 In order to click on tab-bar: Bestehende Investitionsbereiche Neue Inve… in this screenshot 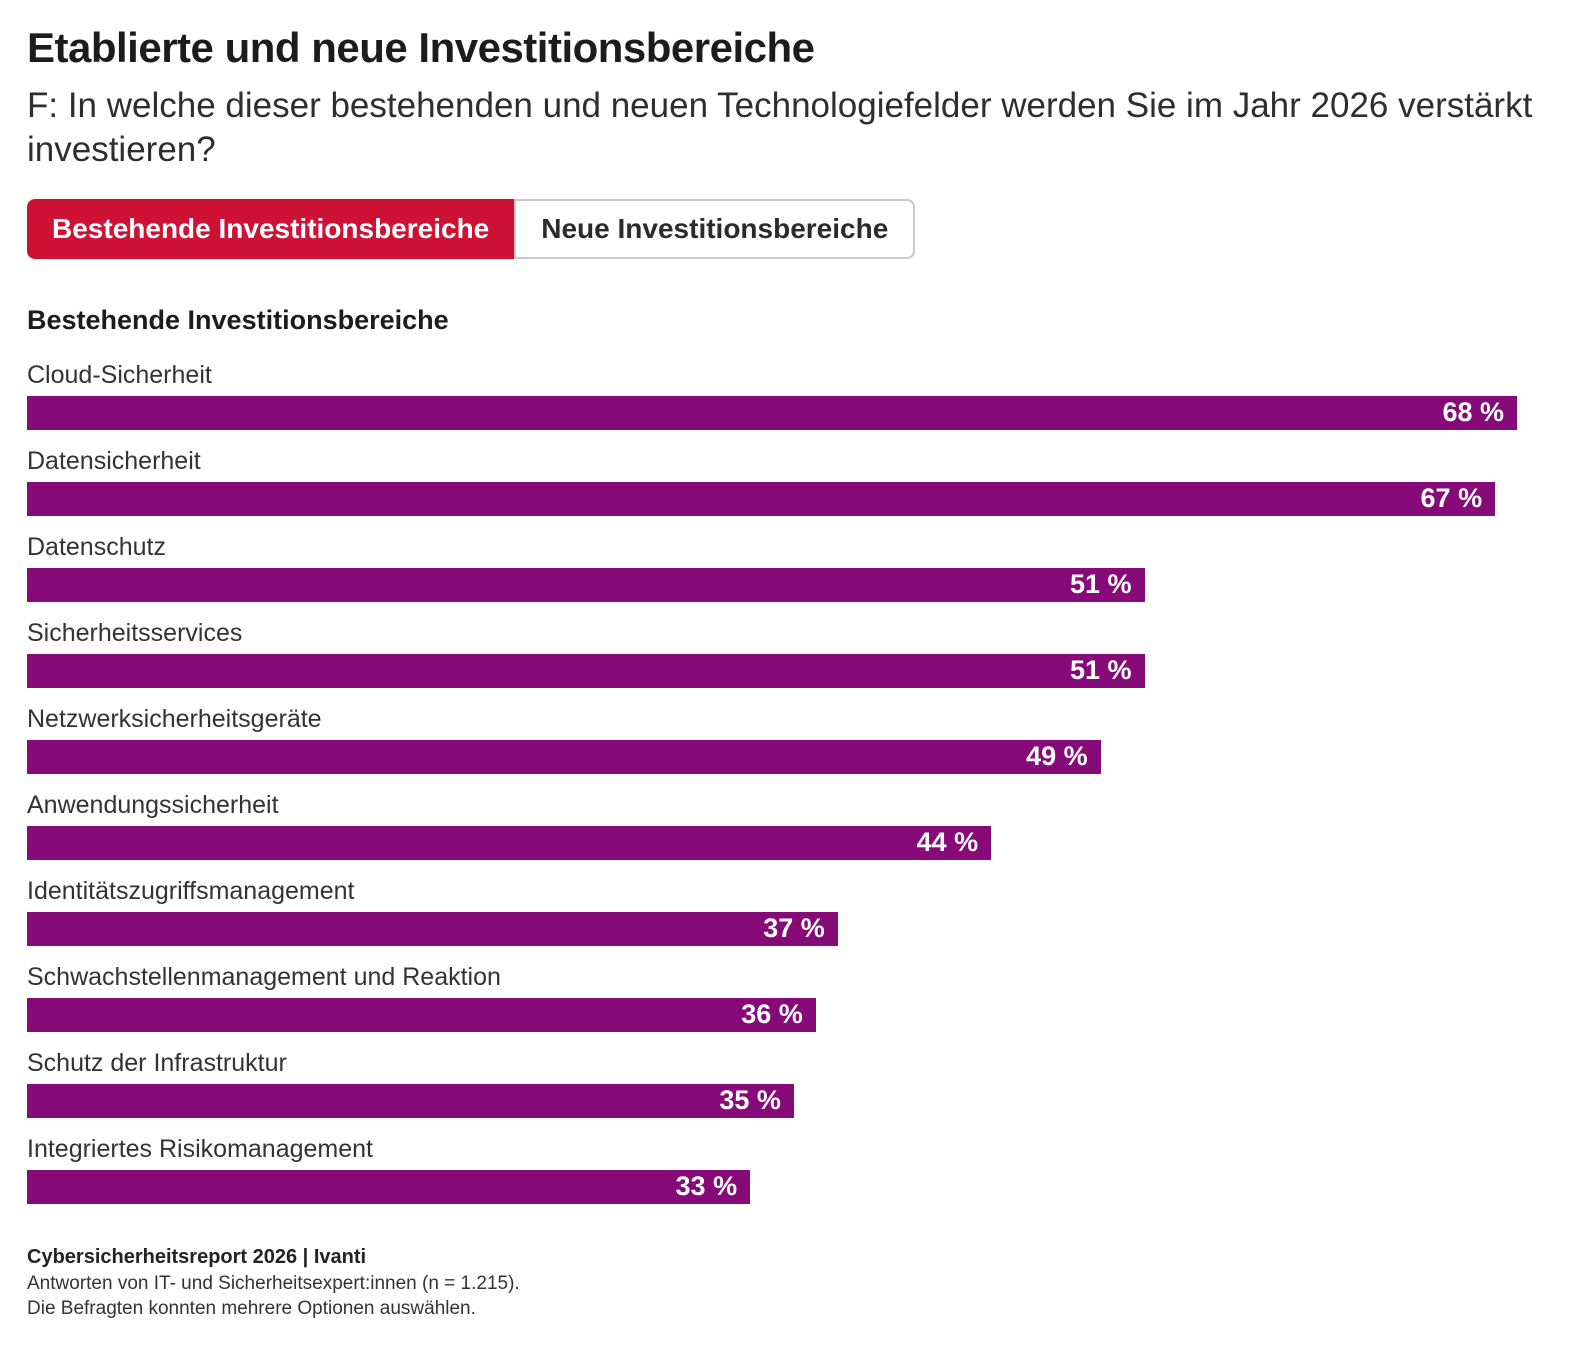, I will do `click(794, 228)`.